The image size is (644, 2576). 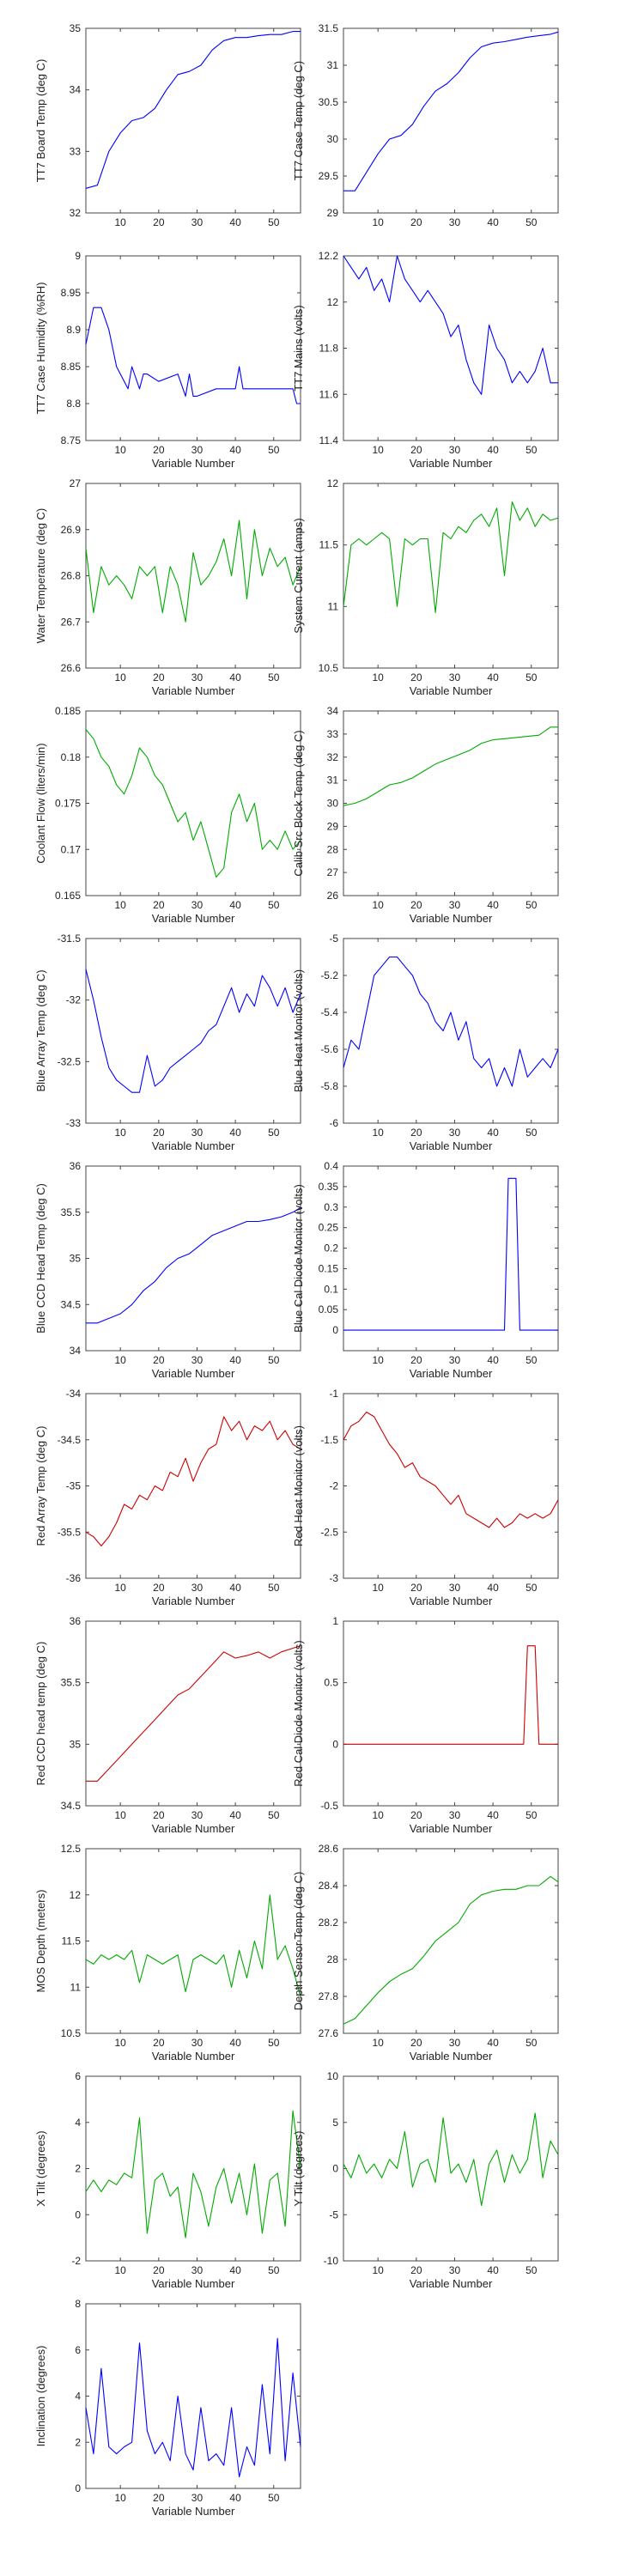 What do you see at coordinates (329, 1309) in the screenshot?
I see `y-tick-label: 0.05` at bounding box center [329, 1309].